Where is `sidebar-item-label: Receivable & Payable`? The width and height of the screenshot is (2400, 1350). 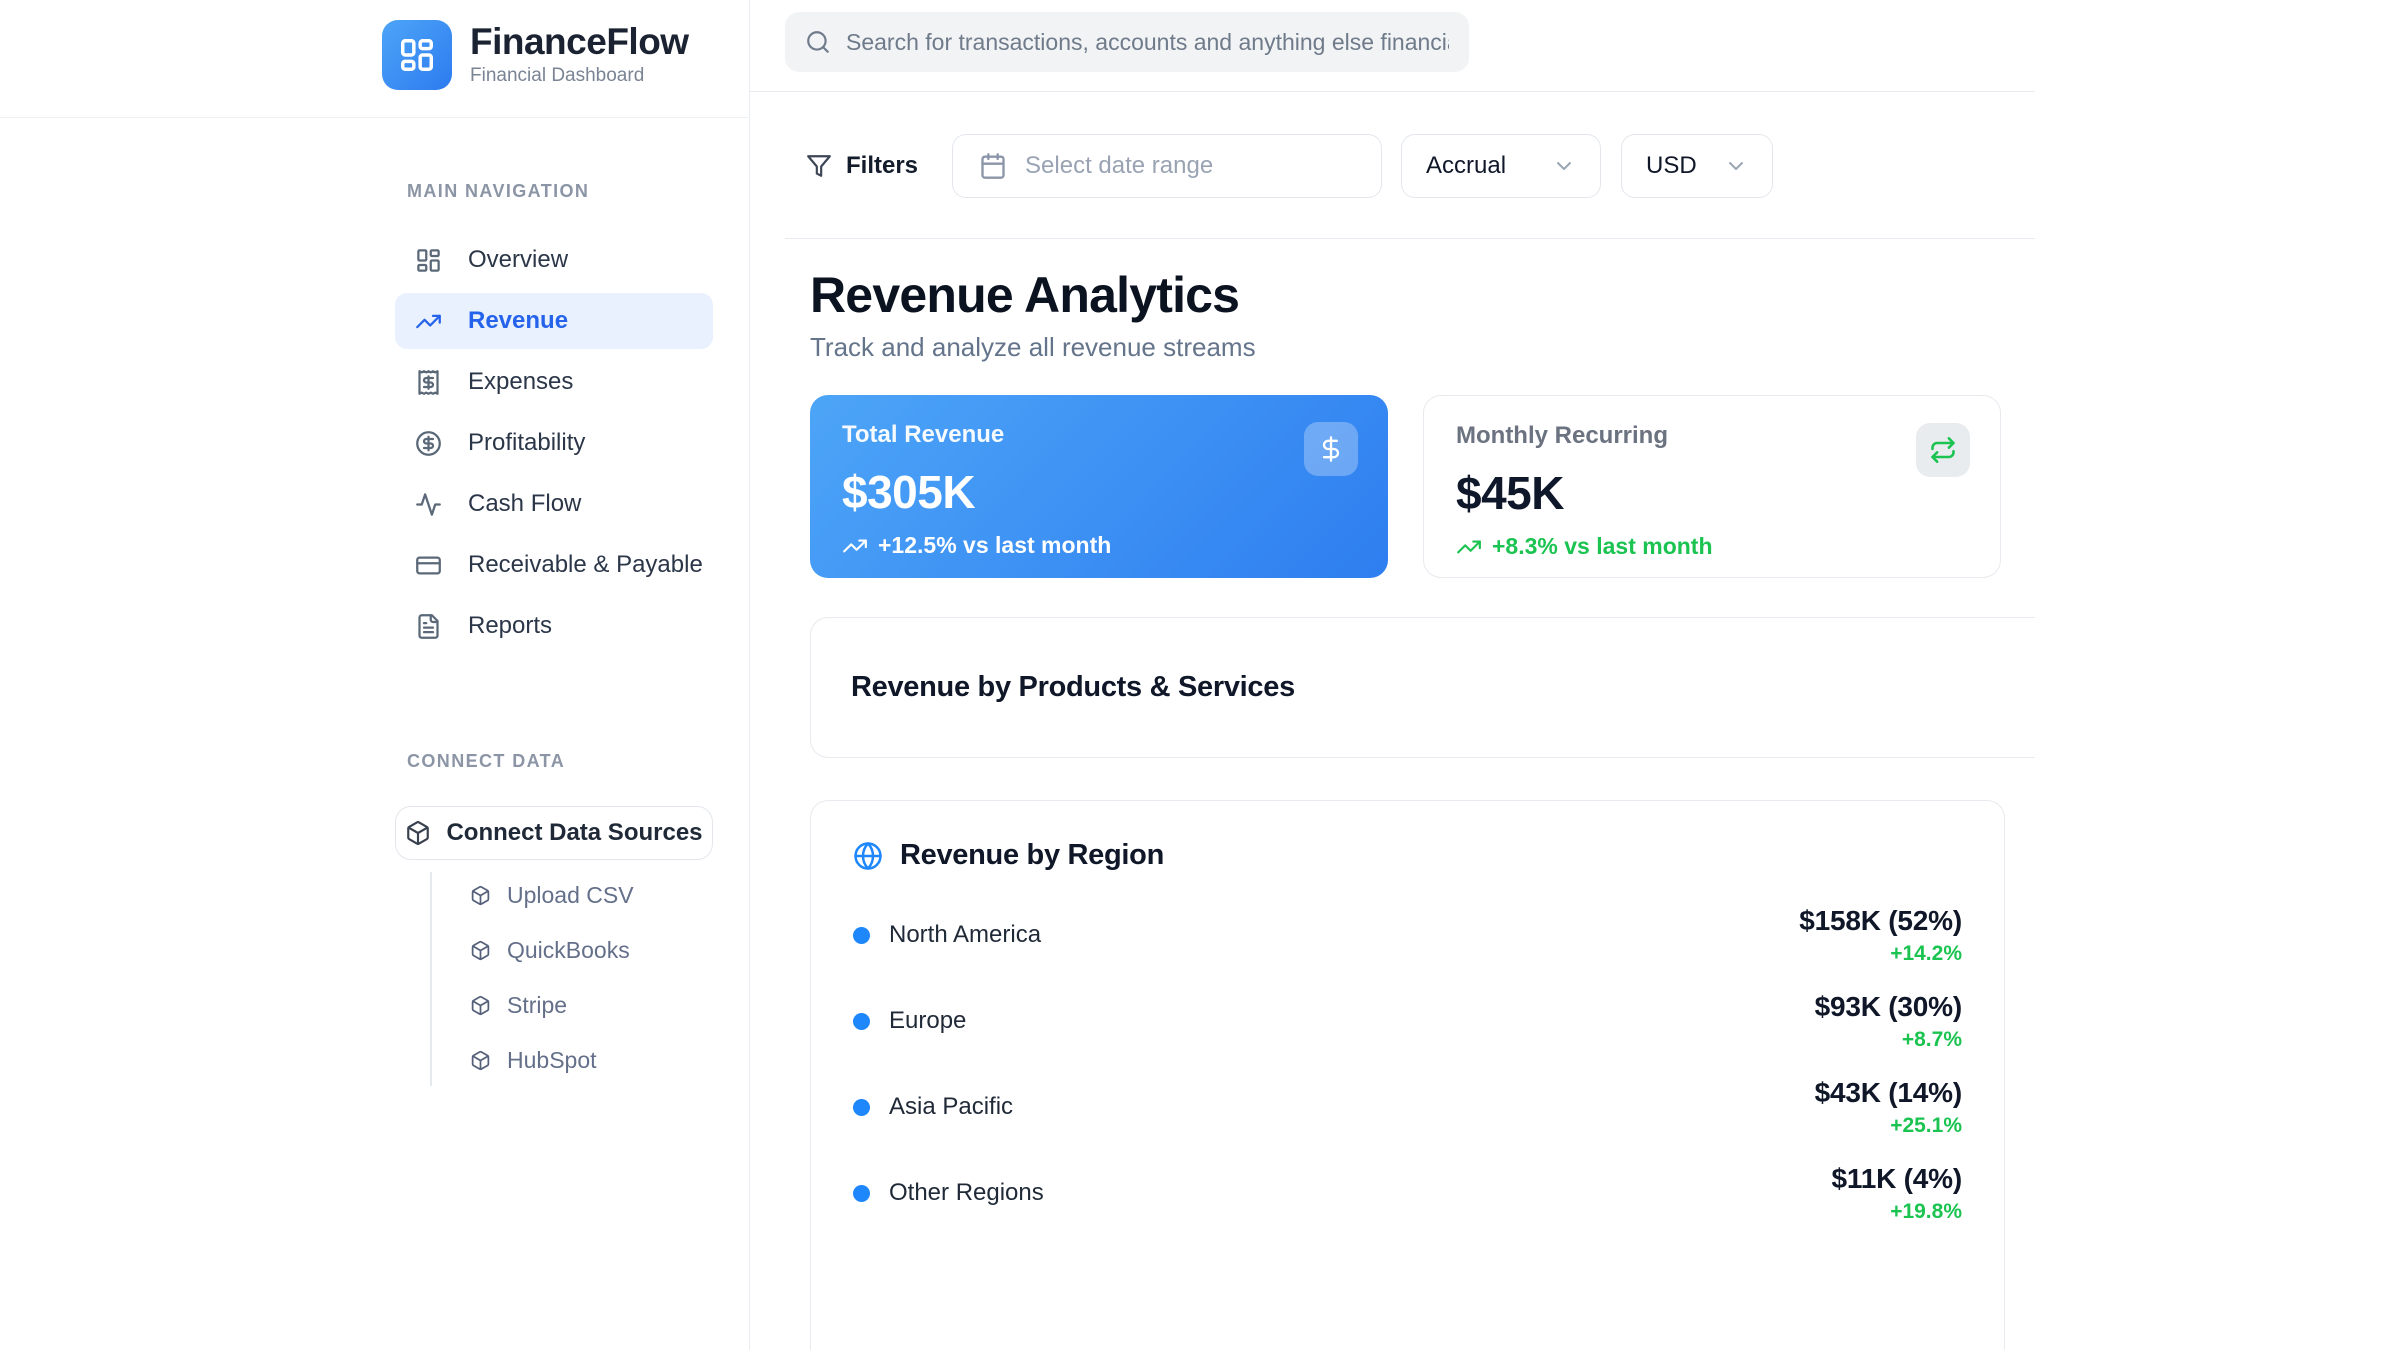
sidebar-item-label: Receivable & Payable is located at coordinates (585, 564).